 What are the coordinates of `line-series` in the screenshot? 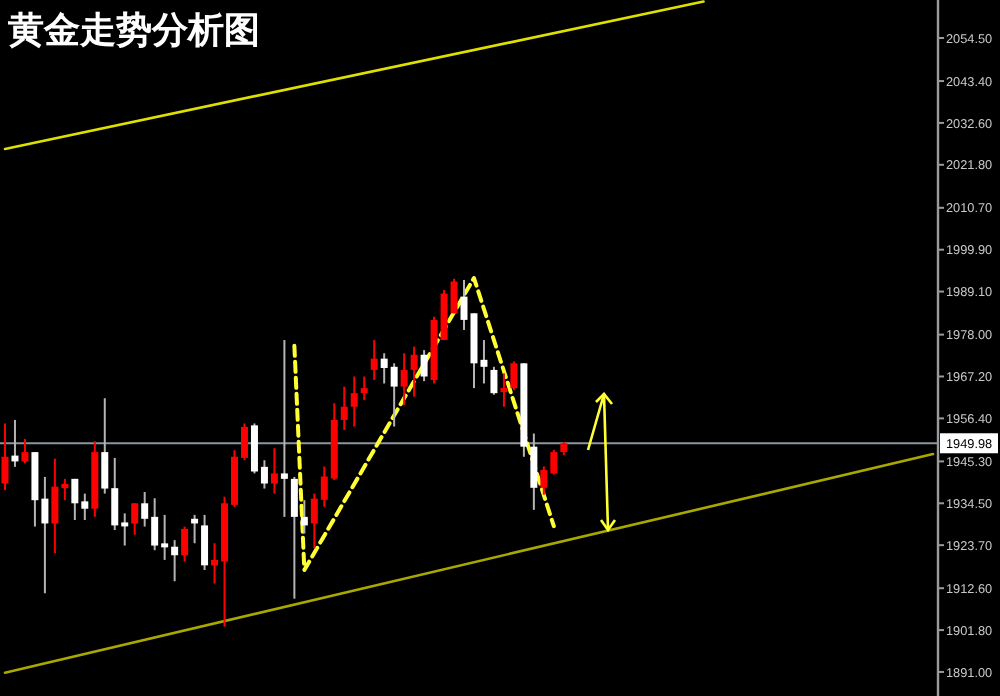 It's located at (424, 424).